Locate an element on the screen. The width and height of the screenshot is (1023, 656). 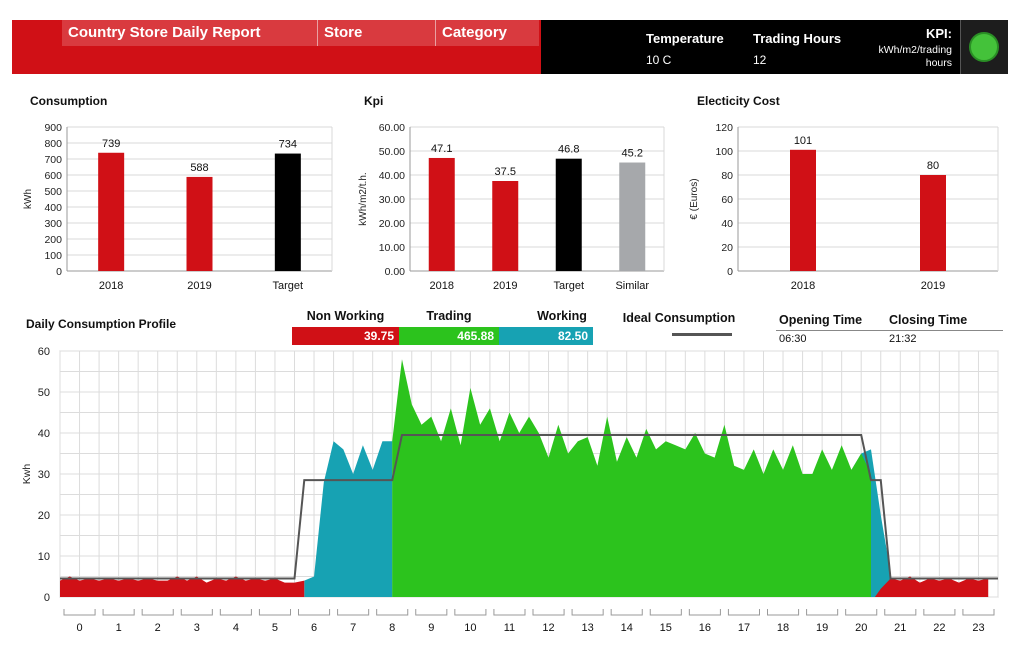
consumption-ytick-label: 700 is located at coordinates (53, 160).